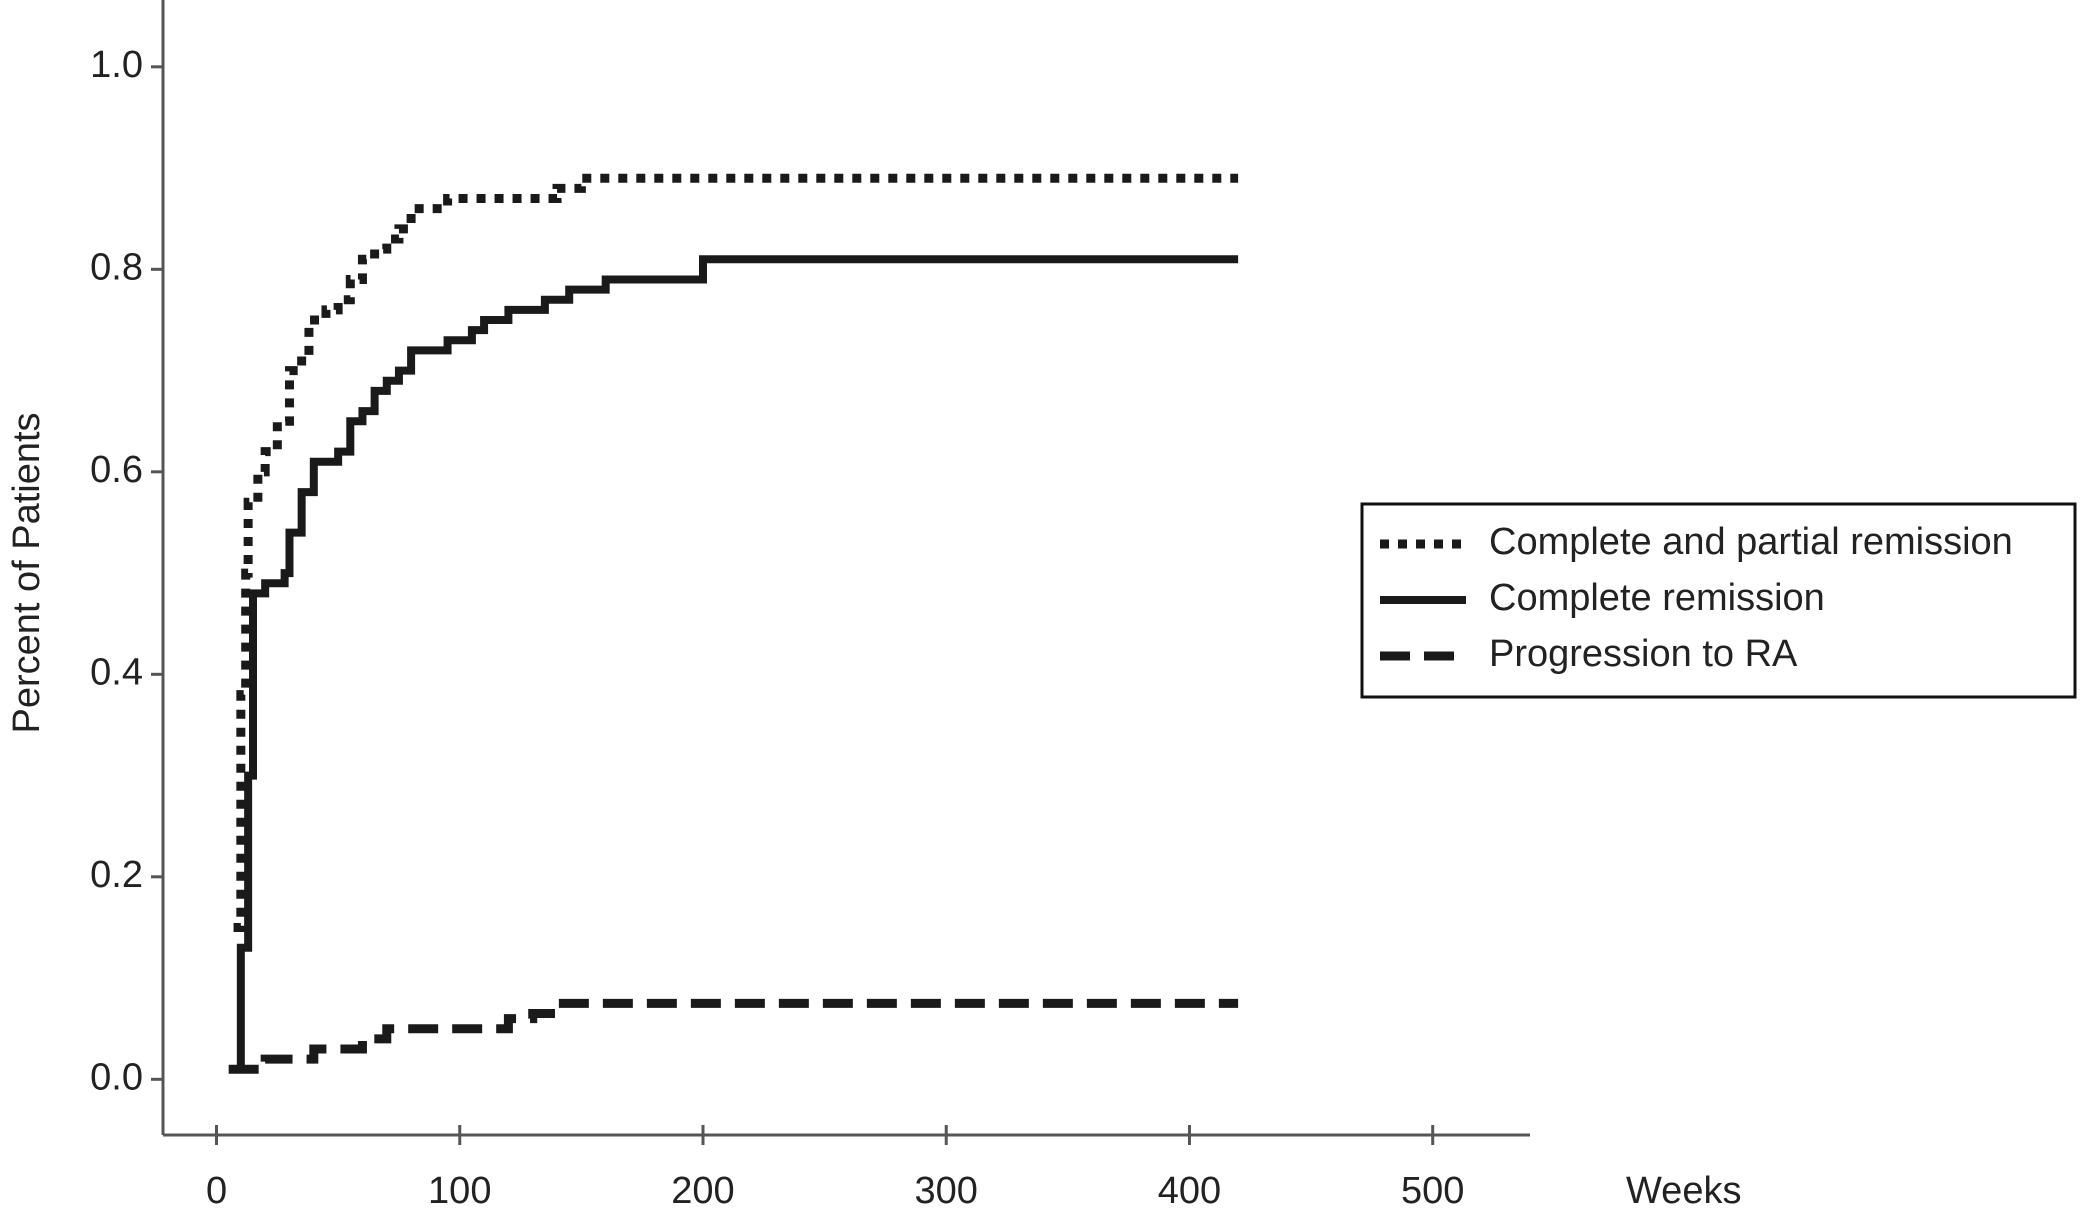  I want to click on y-tick-label: 1.0, so click(116, 65).